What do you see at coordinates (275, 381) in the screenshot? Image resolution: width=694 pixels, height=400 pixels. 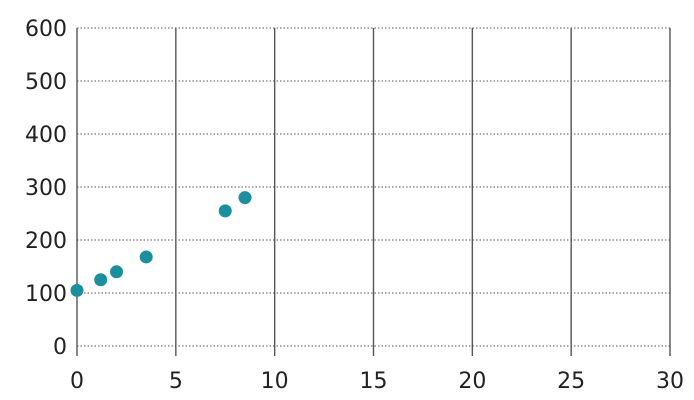 I see `x-tick-label: 10` at bounding box center [275, 381].